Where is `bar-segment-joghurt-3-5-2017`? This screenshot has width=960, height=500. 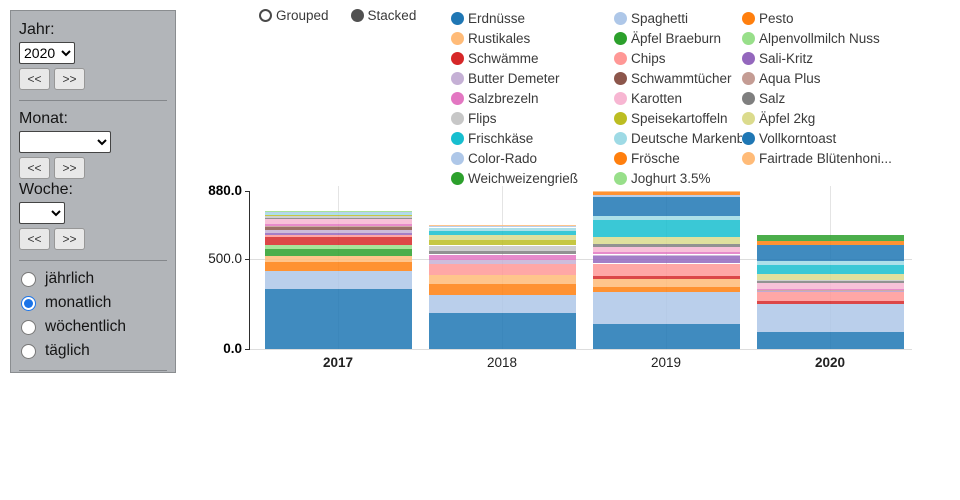 bar-segment-joghurt-3-5-2017 is located at coordinates (338, 211).